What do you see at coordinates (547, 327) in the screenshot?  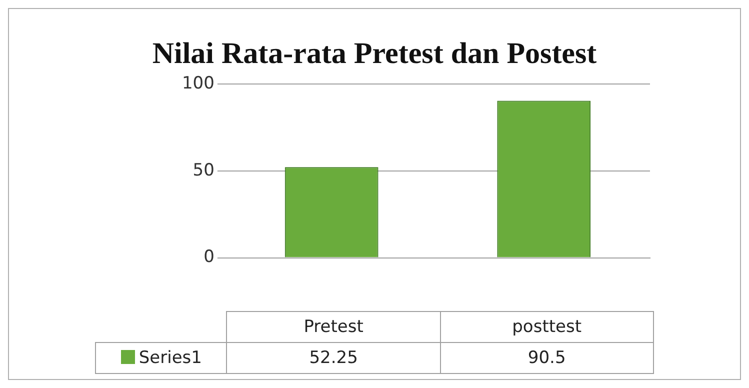 I see `x-tick-label: posttest` at bounding box center [547, 327].